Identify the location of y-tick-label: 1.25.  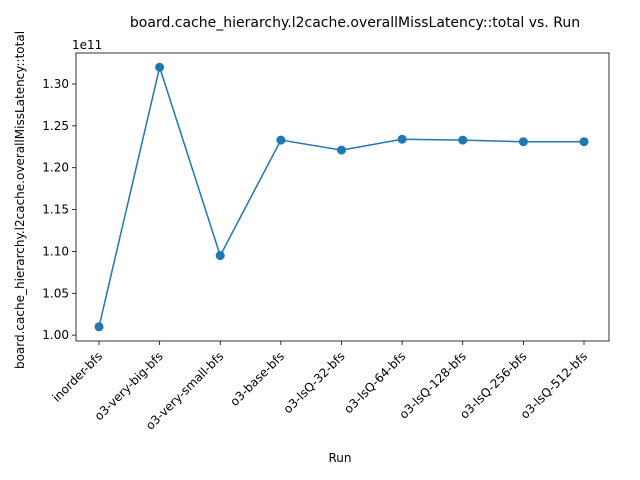
(55, 126).